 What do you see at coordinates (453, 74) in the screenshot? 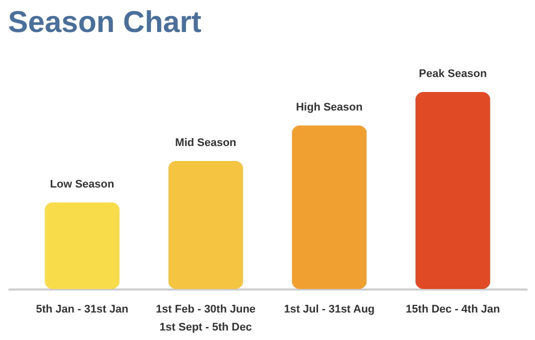
I see `annotation: Peak Season` at bounding box center [453, 74].